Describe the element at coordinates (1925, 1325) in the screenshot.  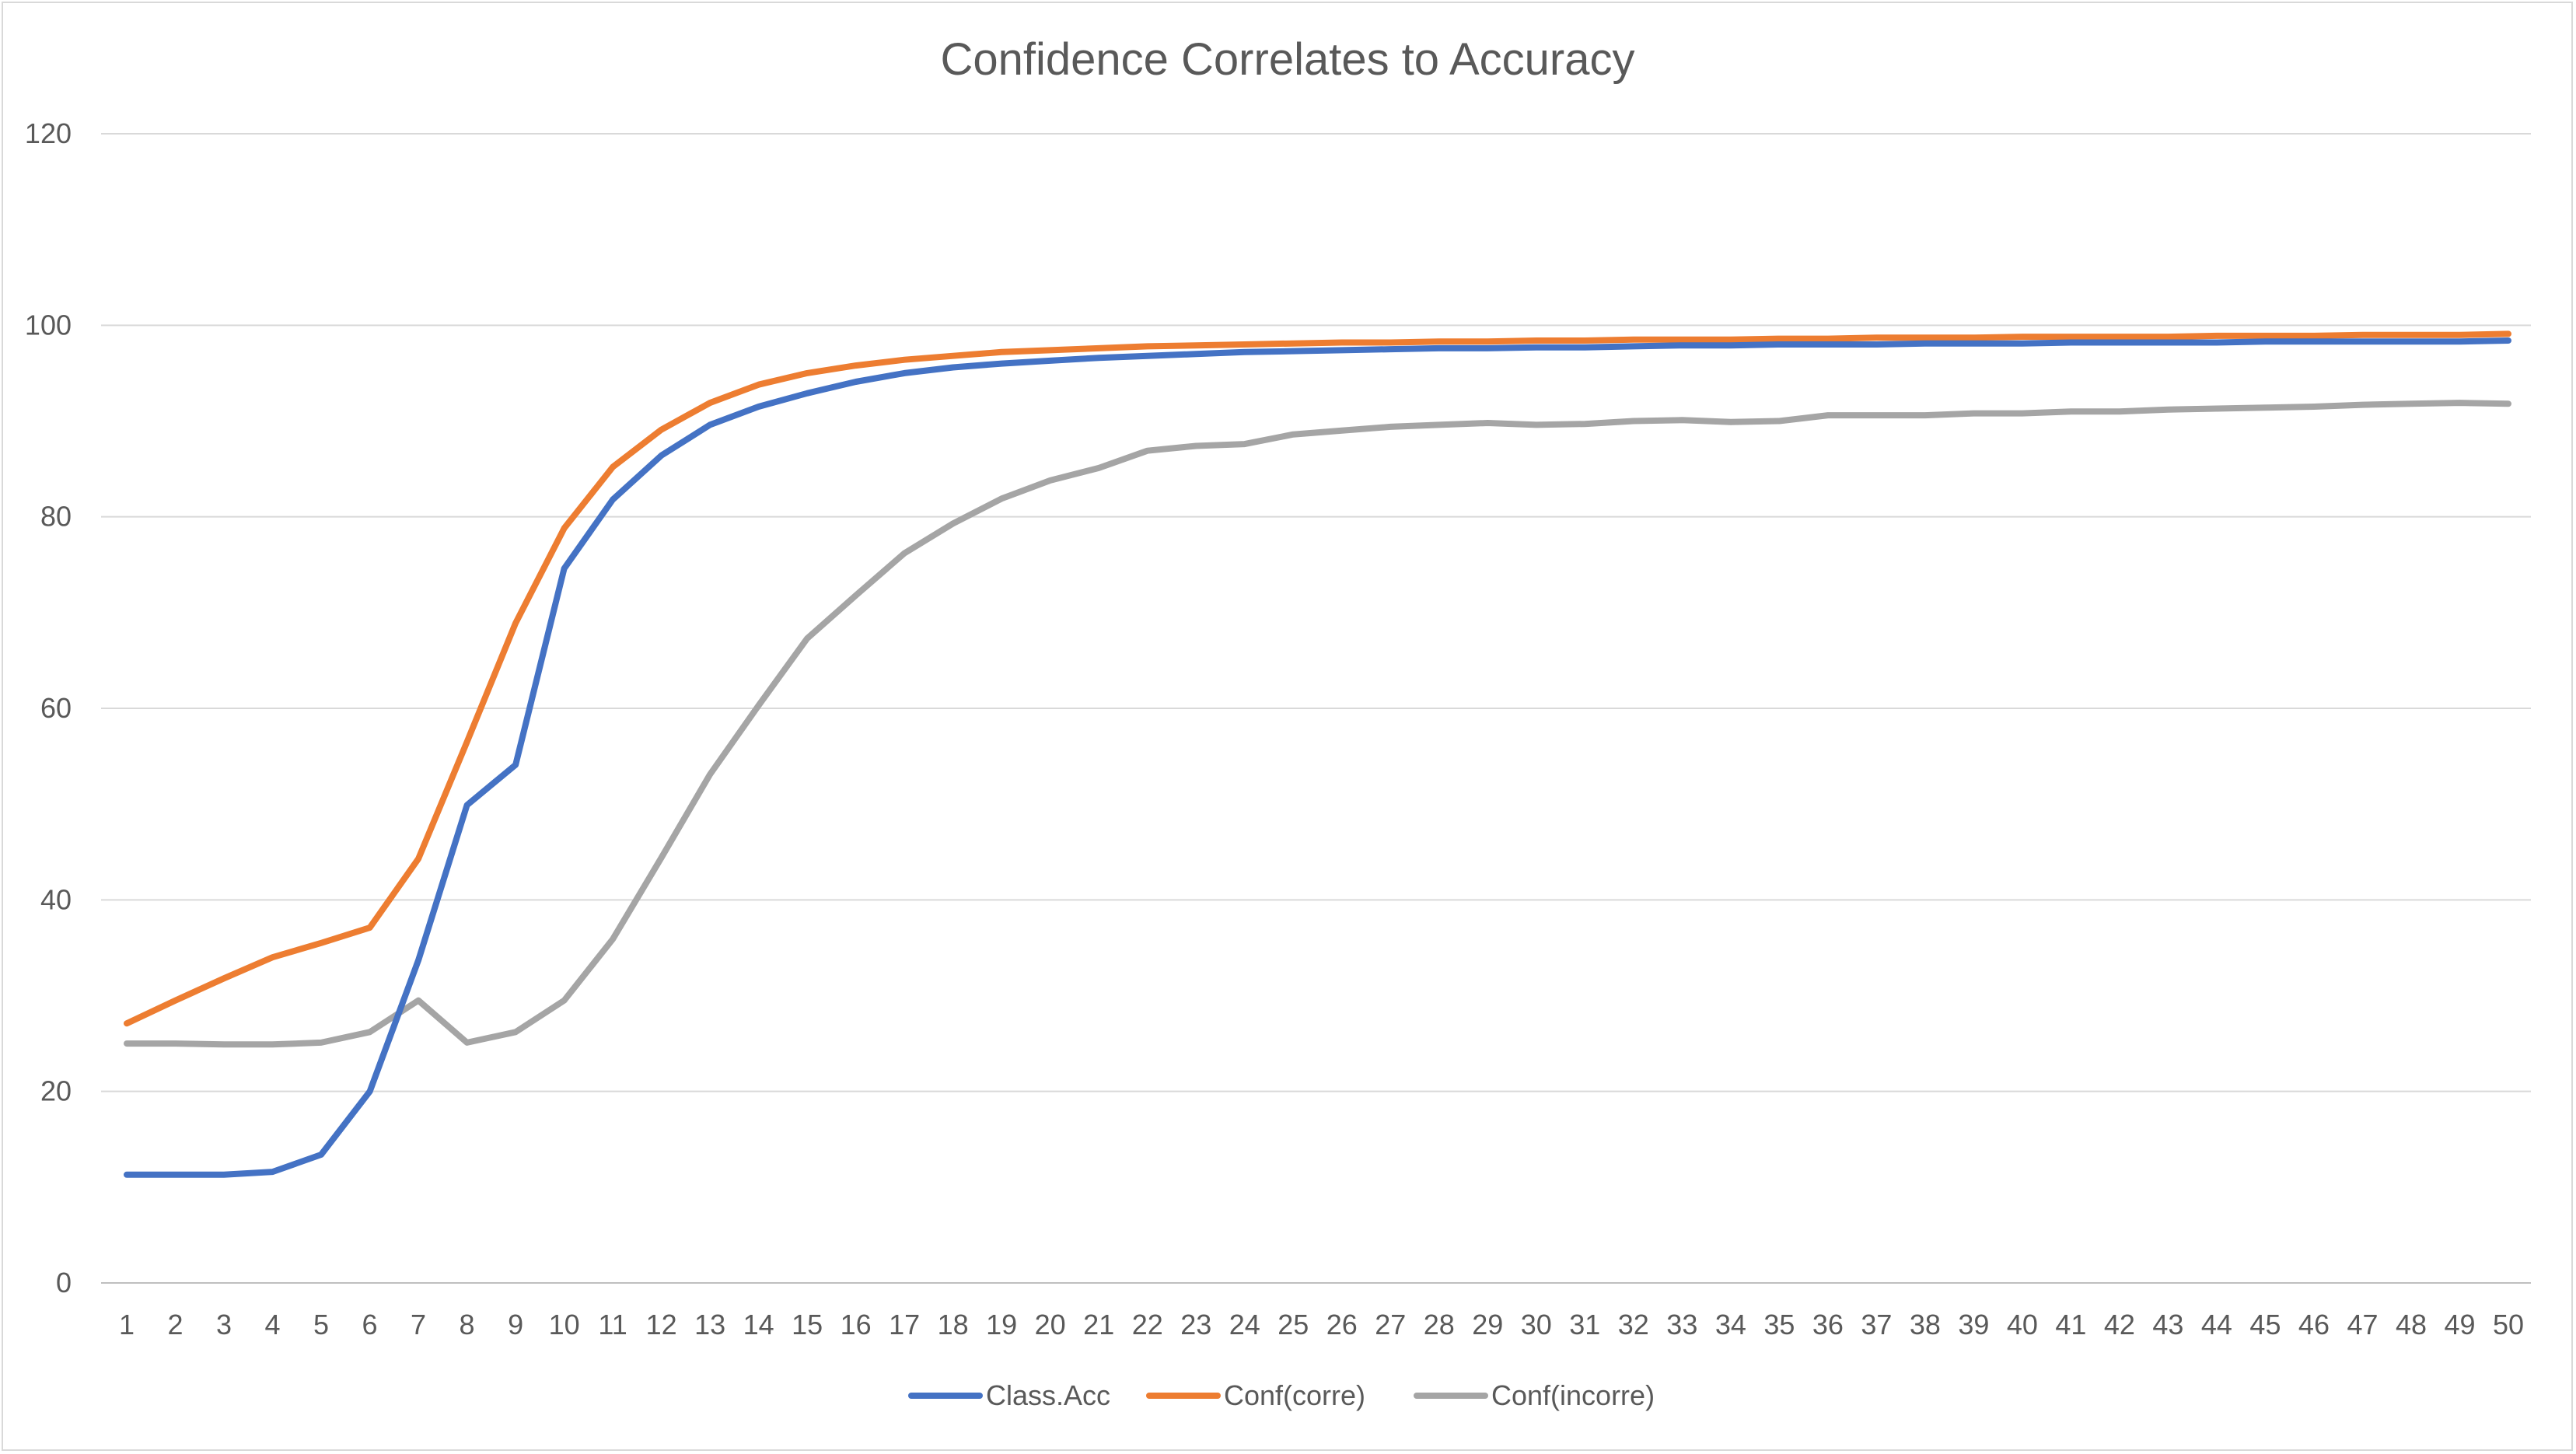
I see `x-tick-label: 38` at that location.